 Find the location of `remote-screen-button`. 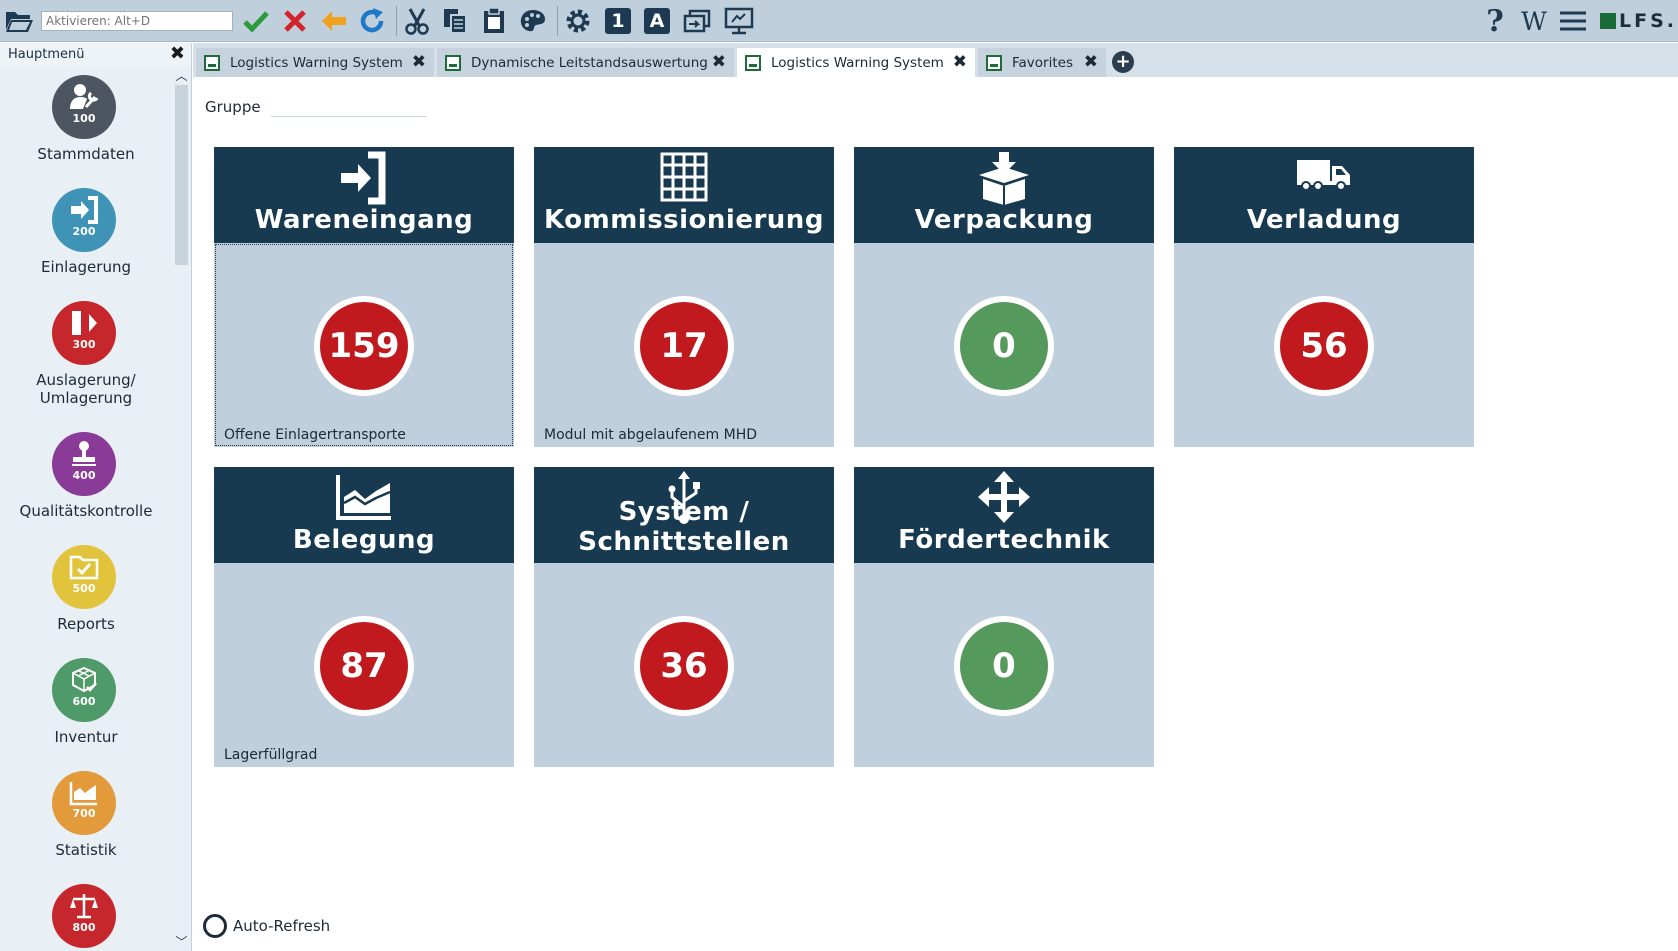

remote-screen-button is located at coordinates (739, 21).